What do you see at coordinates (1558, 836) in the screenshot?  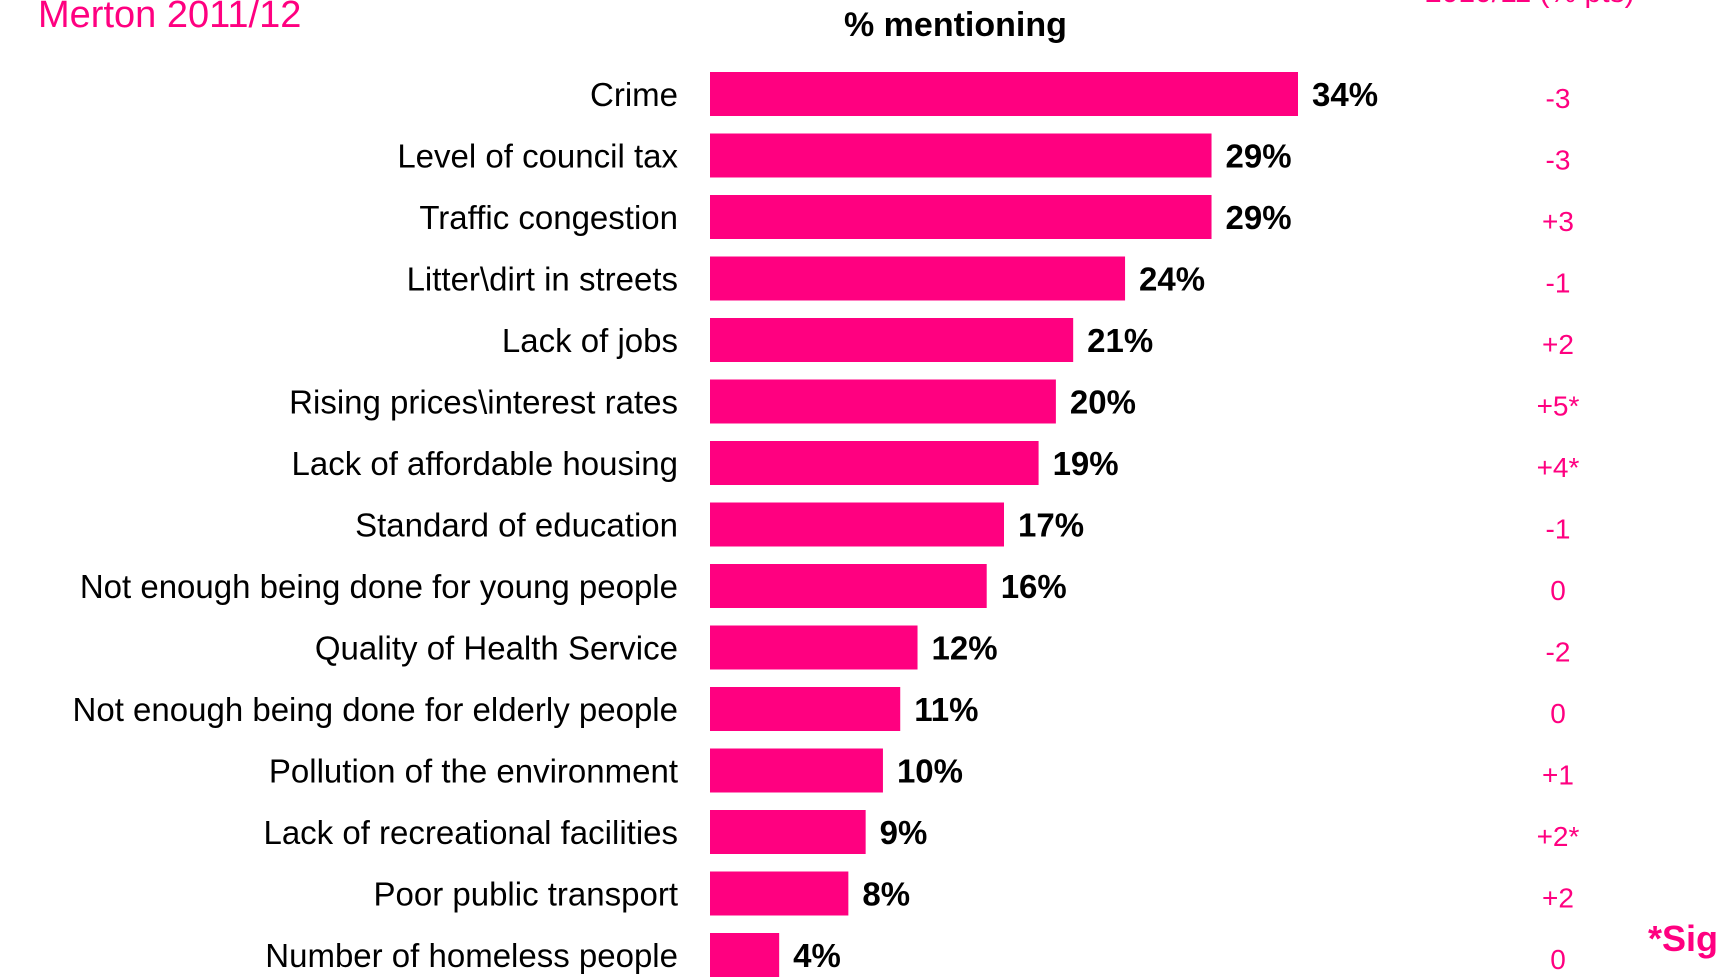 I see `change-label-lack-of-recreational-facilities: +2*` at bounding box center [1558, 836].